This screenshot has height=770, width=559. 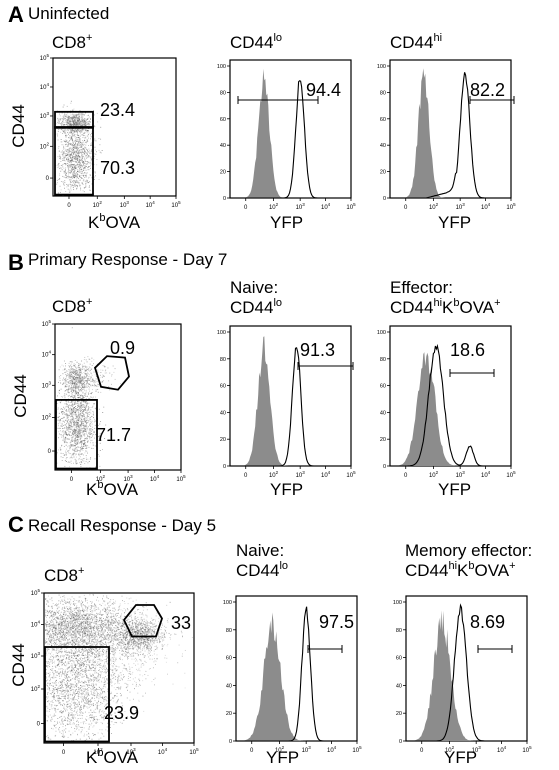 What do you see at coordinates (118, 110) in the screenshot?
I see `gate-label-upper: 23.4` at bounding box center [118, 110].